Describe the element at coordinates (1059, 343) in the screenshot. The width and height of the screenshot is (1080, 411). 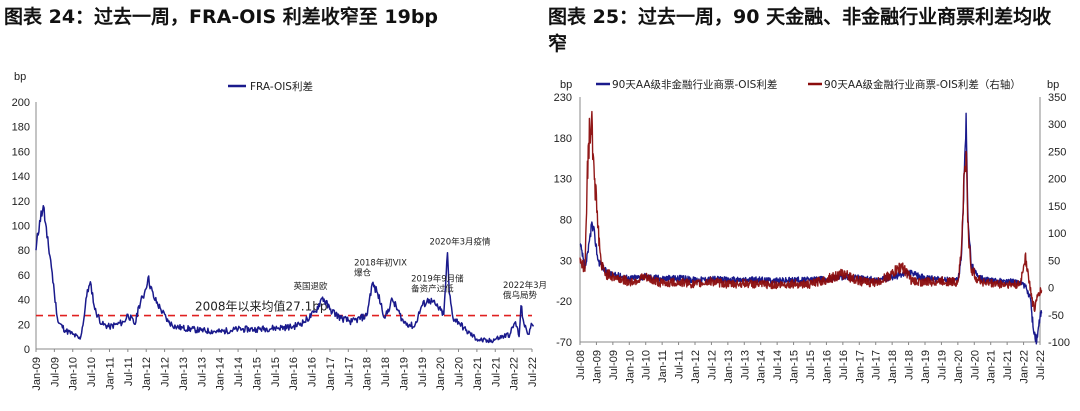
I see `right-chart-right-y-tick-label: -100` at that location.